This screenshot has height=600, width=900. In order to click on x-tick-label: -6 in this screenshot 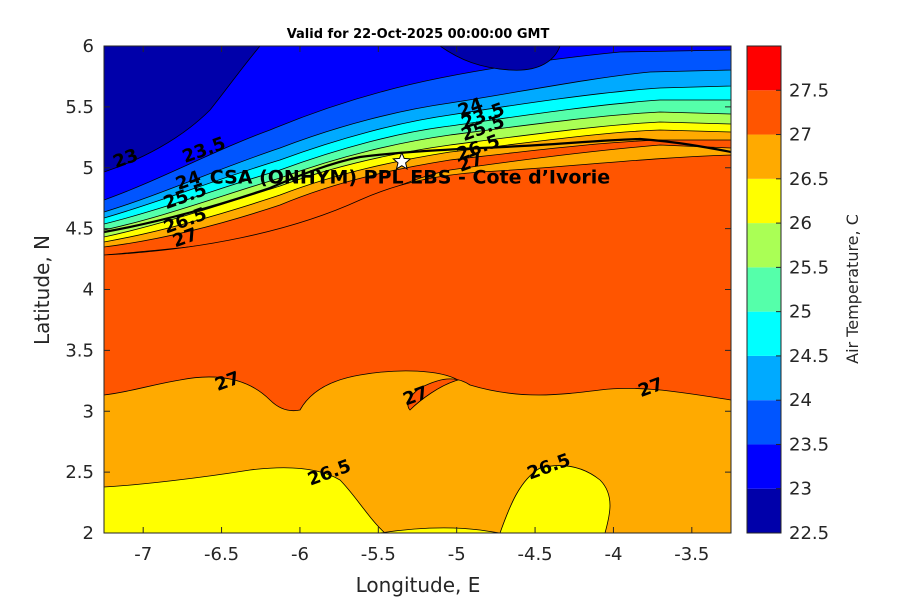, I will do `click(300, 554)`.